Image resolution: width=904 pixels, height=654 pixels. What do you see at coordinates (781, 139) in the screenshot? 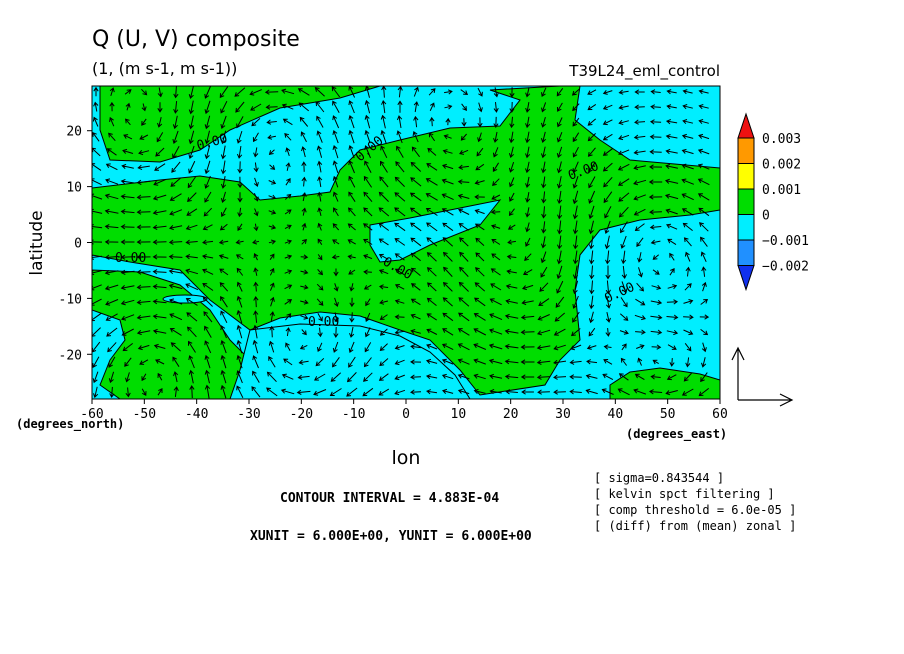
I see `colorbar-label: 0.003` at bounding box center [781, 139].